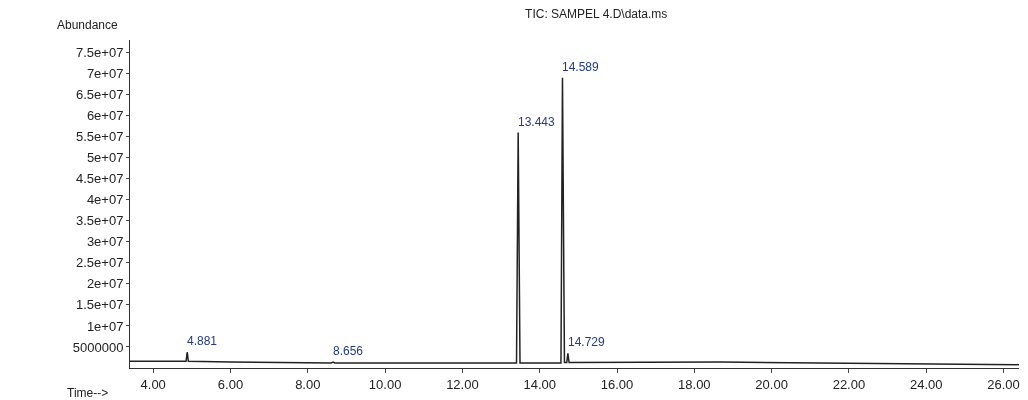 The height and width of the screenshot is (400, 1028). Describe the element at coordinates (771, 384) in the screenshot. I see `x-tick-label: 20.00` at that location.